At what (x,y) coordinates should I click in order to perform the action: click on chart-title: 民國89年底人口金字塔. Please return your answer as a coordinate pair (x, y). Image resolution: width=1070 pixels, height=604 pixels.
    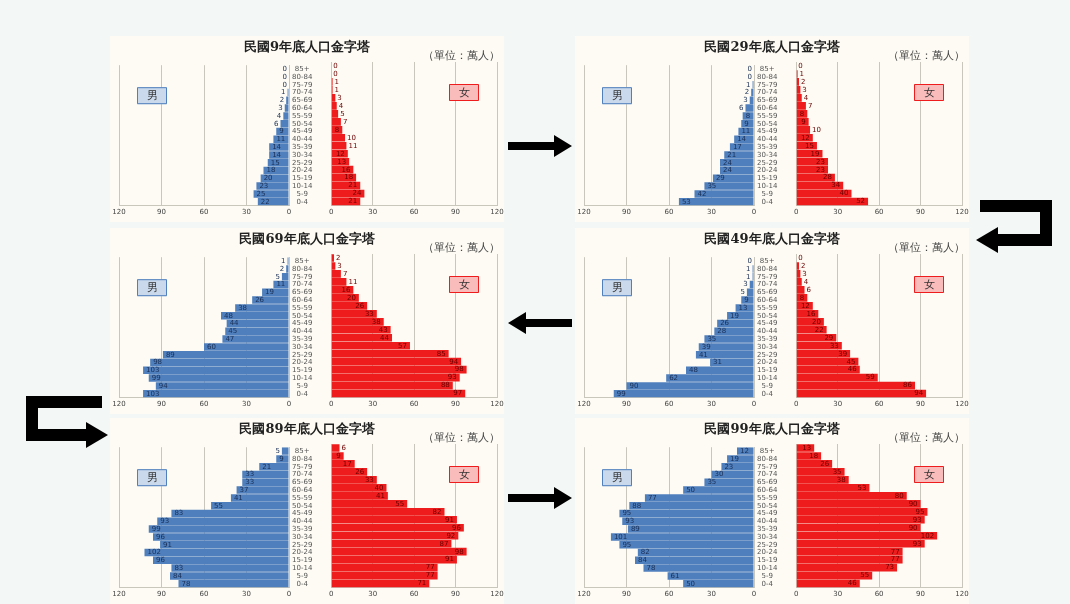
    Looking at the image, I should click on (307, 428).